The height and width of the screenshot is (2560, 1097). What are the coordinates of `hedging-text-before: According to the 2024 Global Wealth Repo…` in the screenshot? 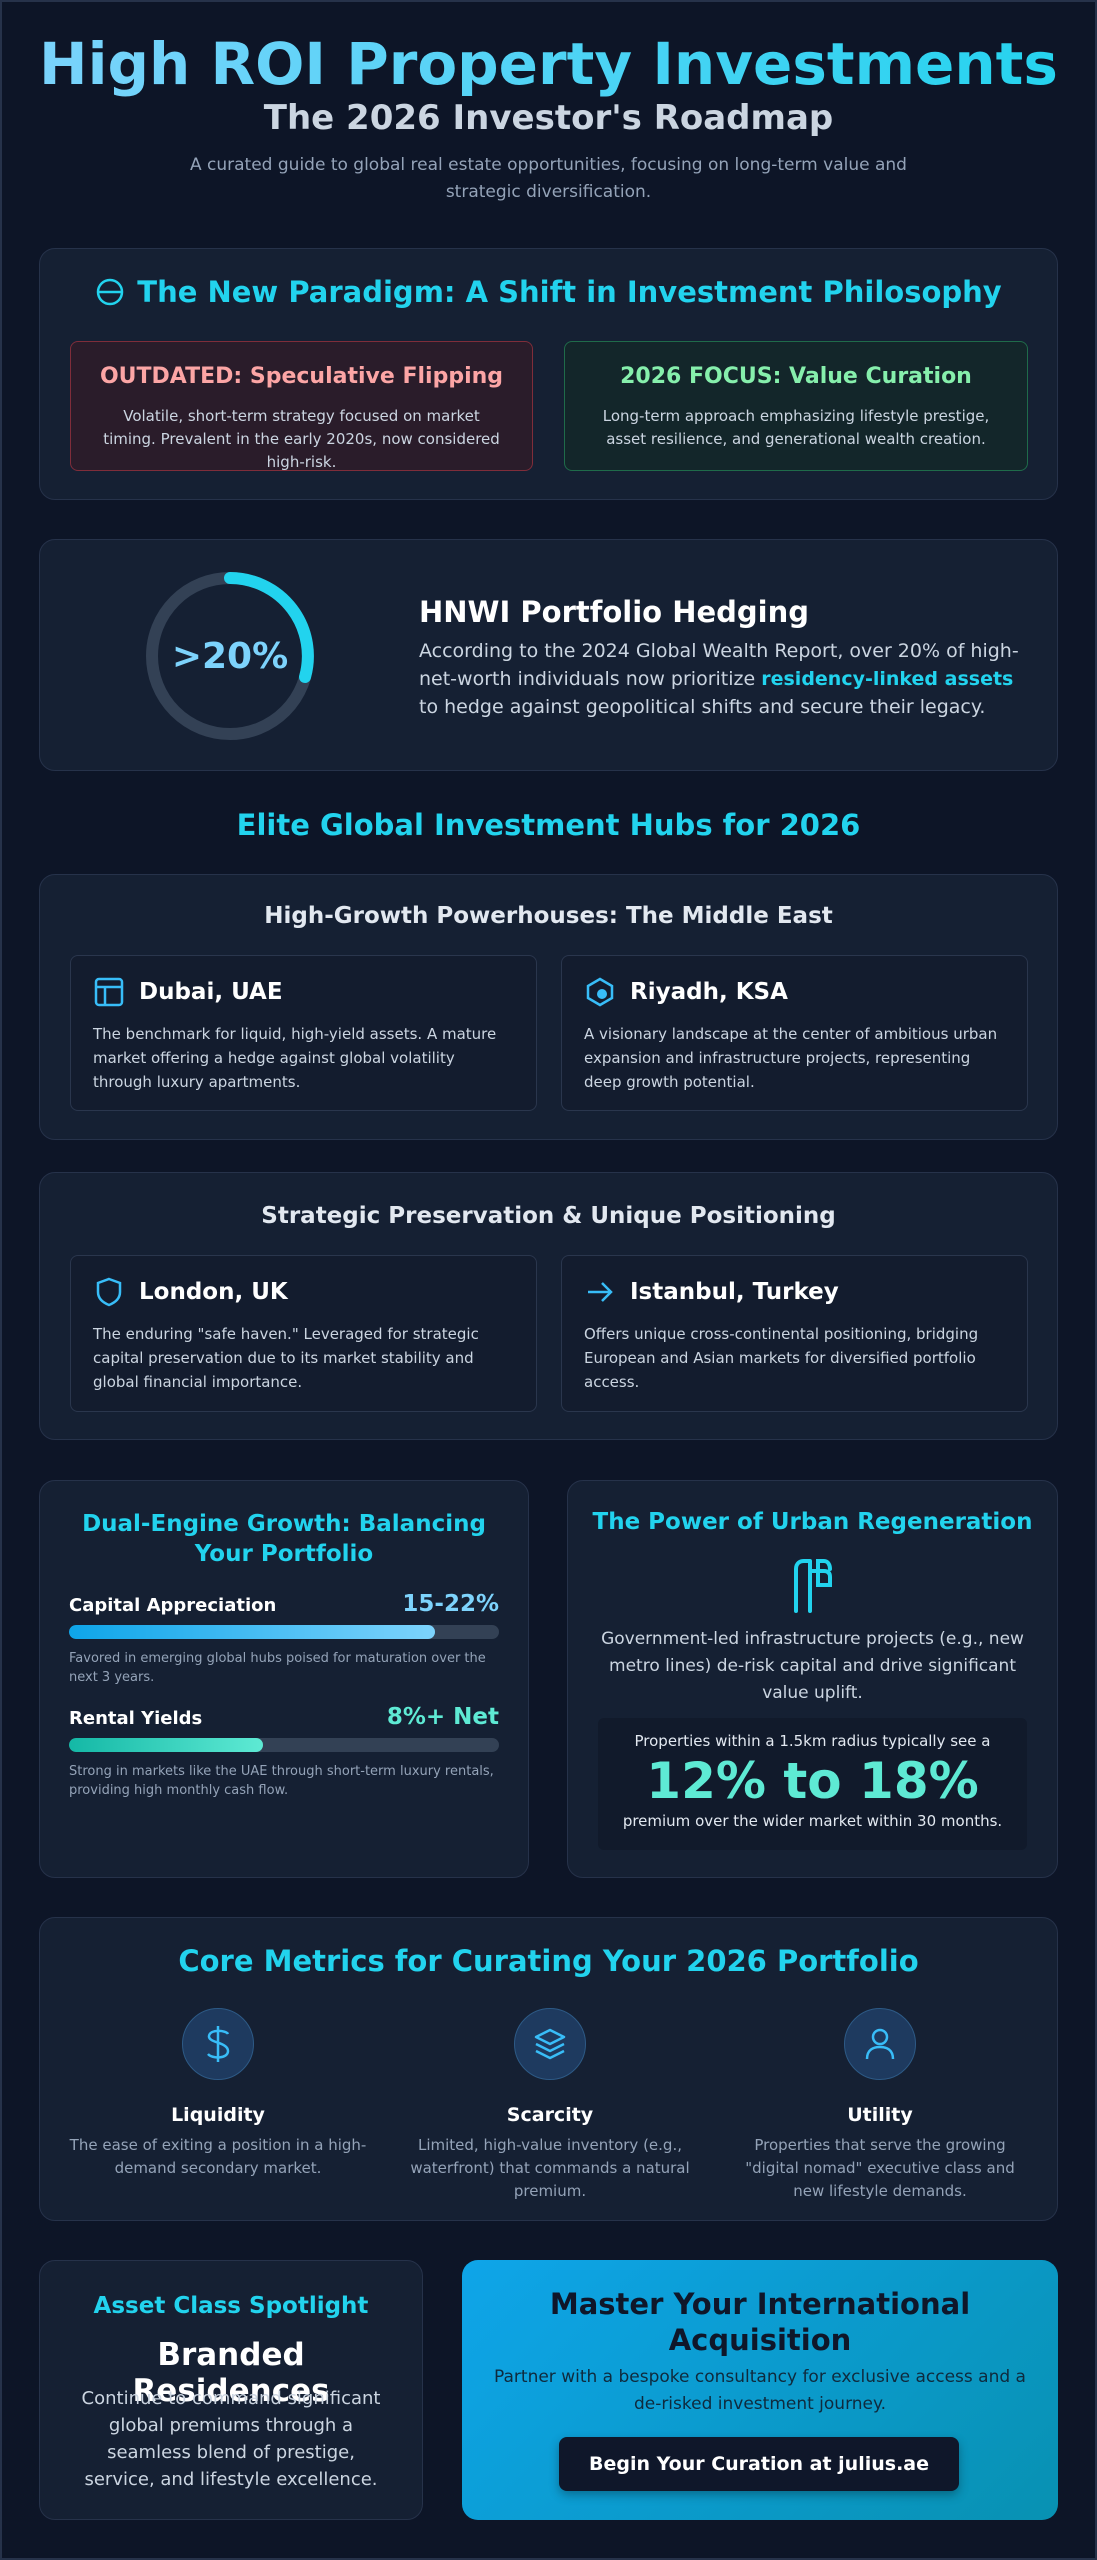 It's located at (719, 665).